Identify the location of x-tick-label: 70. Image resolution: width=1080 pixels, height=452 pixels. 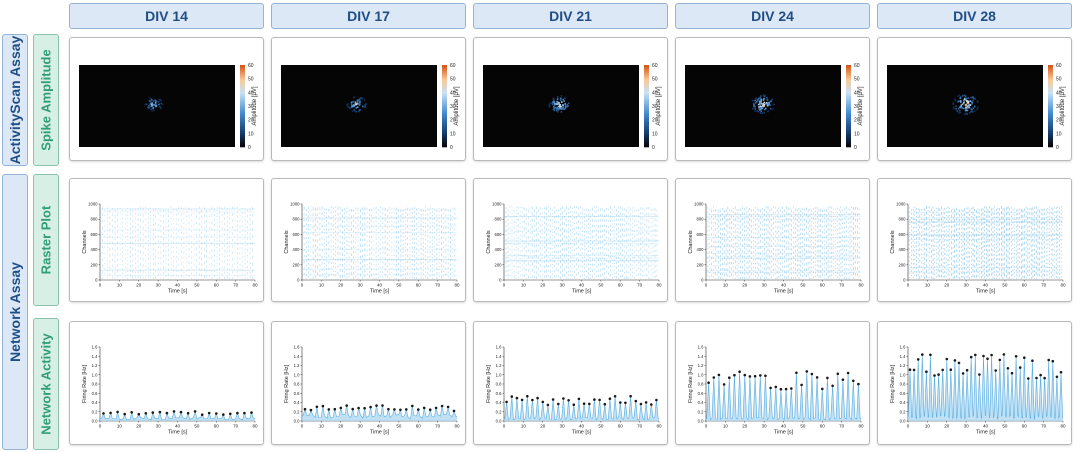
(640, 426).